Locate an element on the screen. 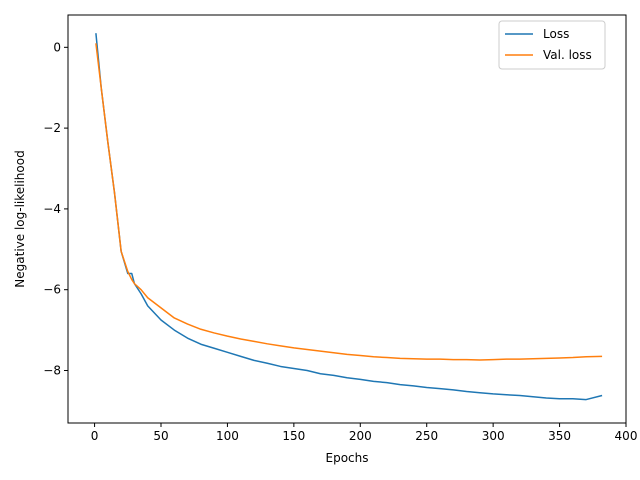 The width and height of the screenshot is (640, 480). y-axis: 0 −2 −4 −6 −8 is located at coordinates (55, 208).